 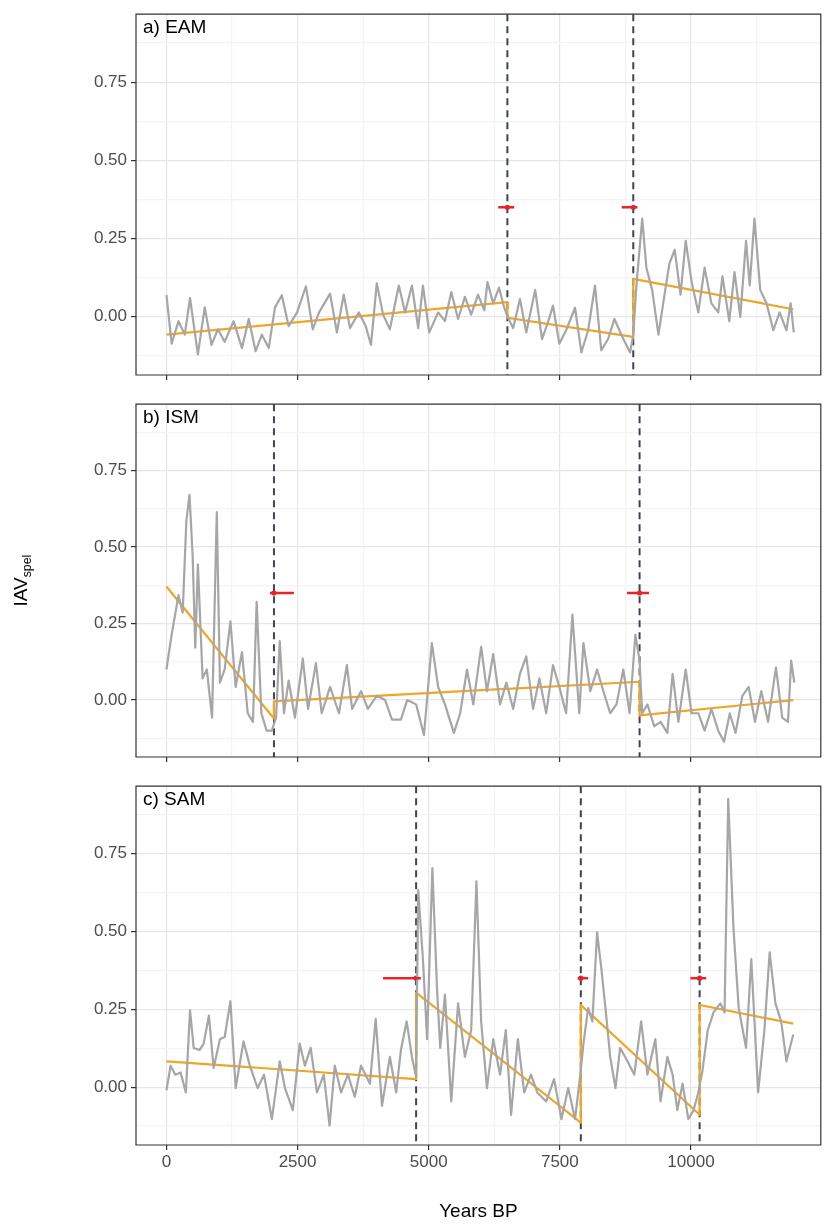 I want to click on chart-title: a) EAM, so click(x=175, y=26).